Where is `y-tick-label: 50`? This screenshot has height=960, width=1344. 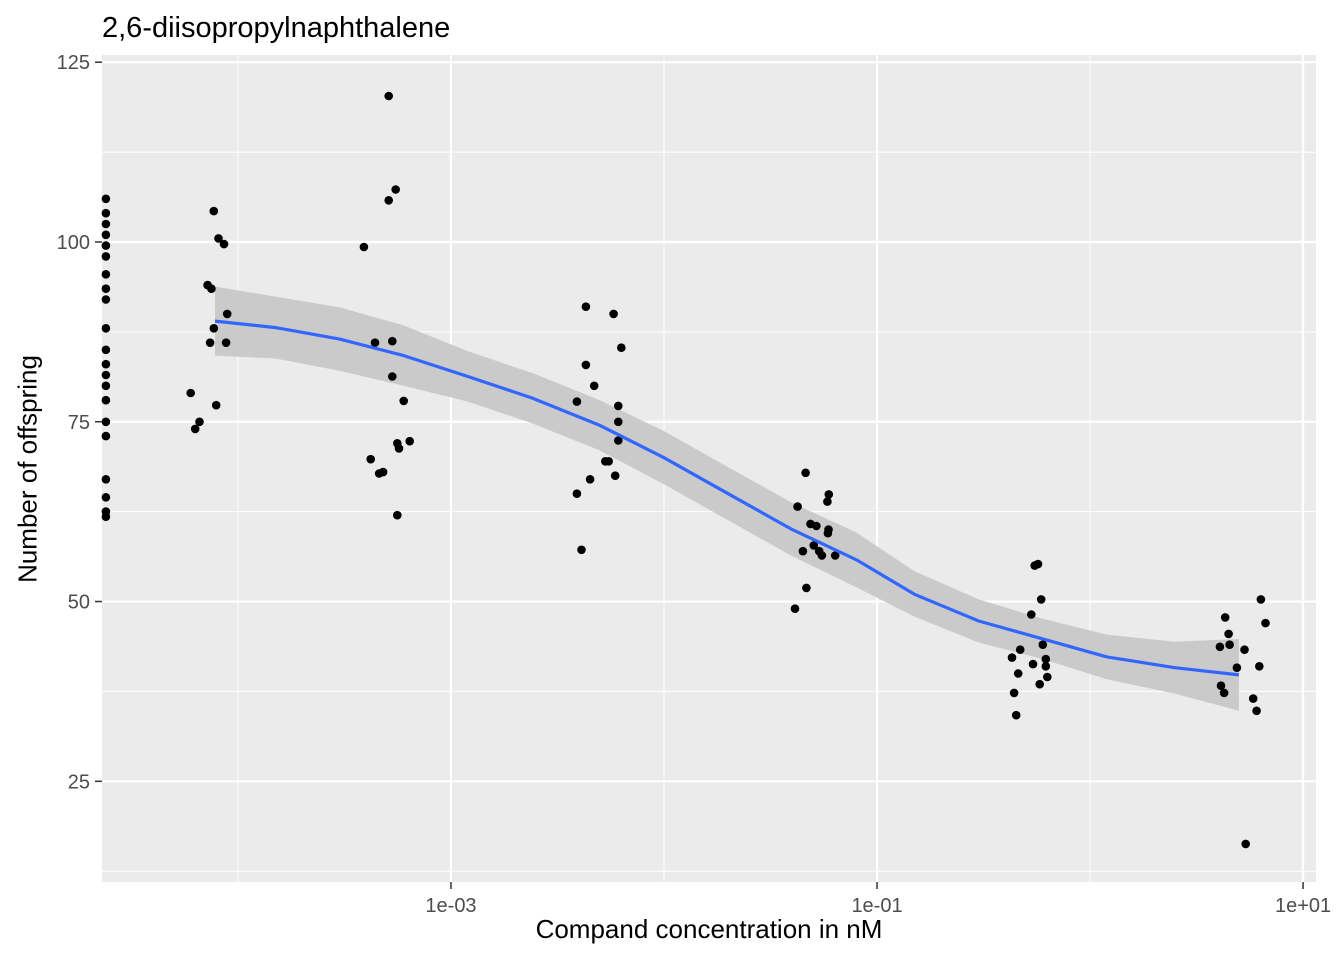 y-tick-label: 50 is located at coordinates (79, 603).